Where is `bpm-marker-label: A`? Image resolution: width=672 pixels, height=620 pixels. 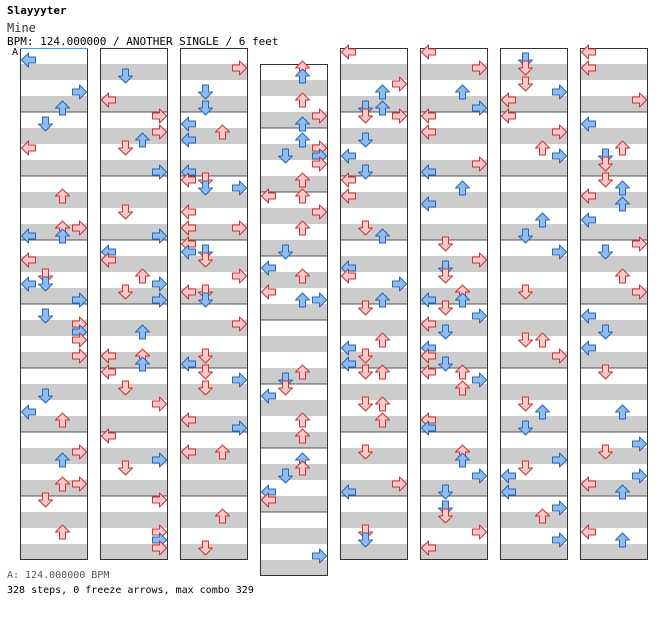
bpm-marker-label: A is located at coordinates (15, 52).